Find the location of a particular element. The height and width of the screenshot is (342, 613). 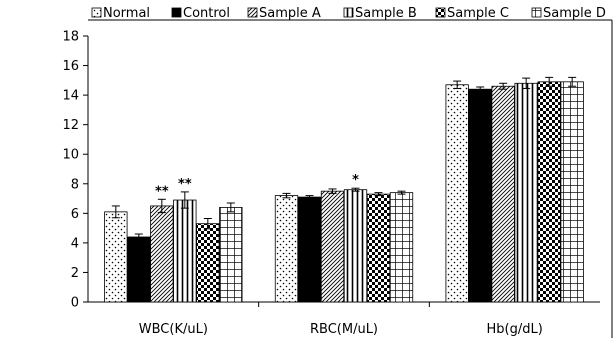

y-tick-label: 6 is located at coordinates (75, 214).